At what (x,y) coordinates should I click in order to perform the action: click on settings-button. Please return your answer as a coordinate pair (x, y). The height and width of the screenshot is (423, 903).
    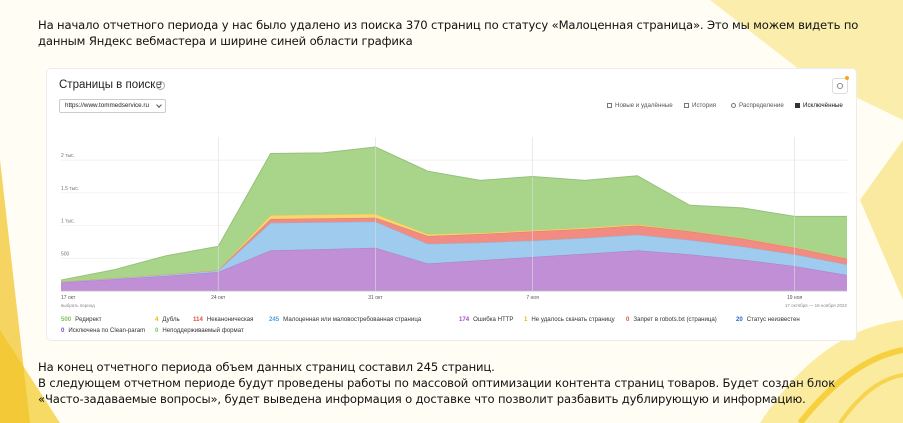
    Looking at the image, I should click on (840, 85).